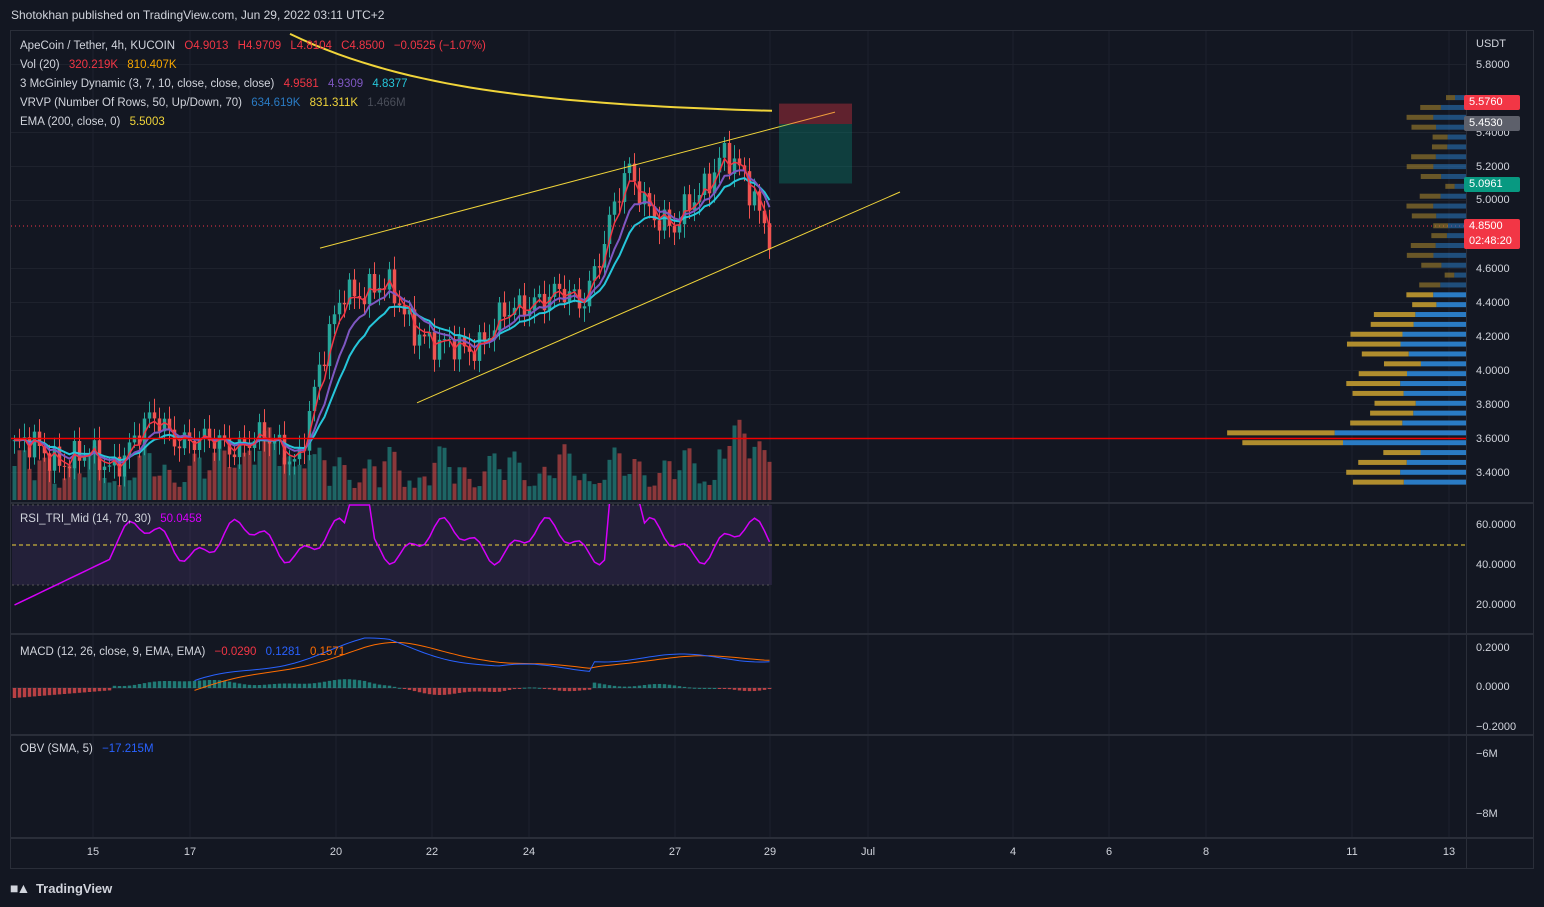 The height and width of the screenshot is (907, 1544). What do you see at coordinates (301, 84) in the screenshot?
I see `mcg-value-1: 4.9581` at bounding box center [301, 84].